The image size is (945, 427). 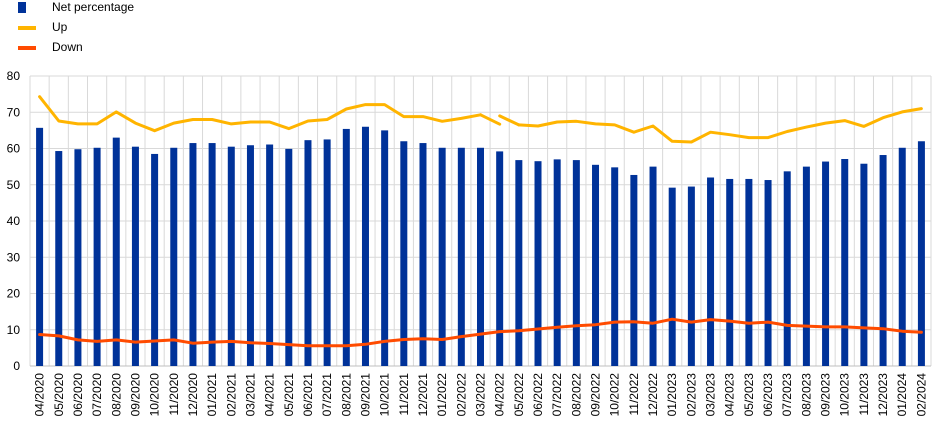 I want to click on x-tick-label: 01/2023, so click(x=672, y=395).